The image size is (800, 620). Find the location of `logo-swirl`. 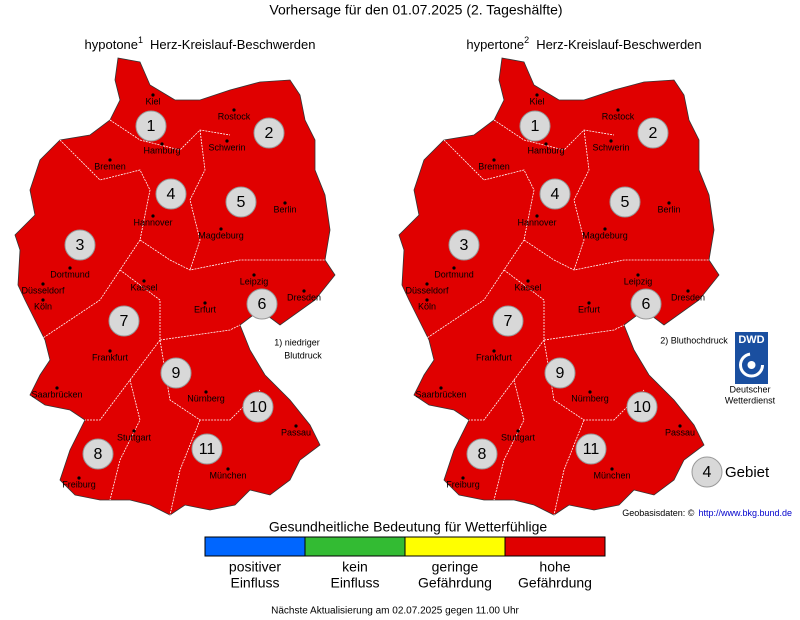

logo-swirl is located at coordinates (751, 365).